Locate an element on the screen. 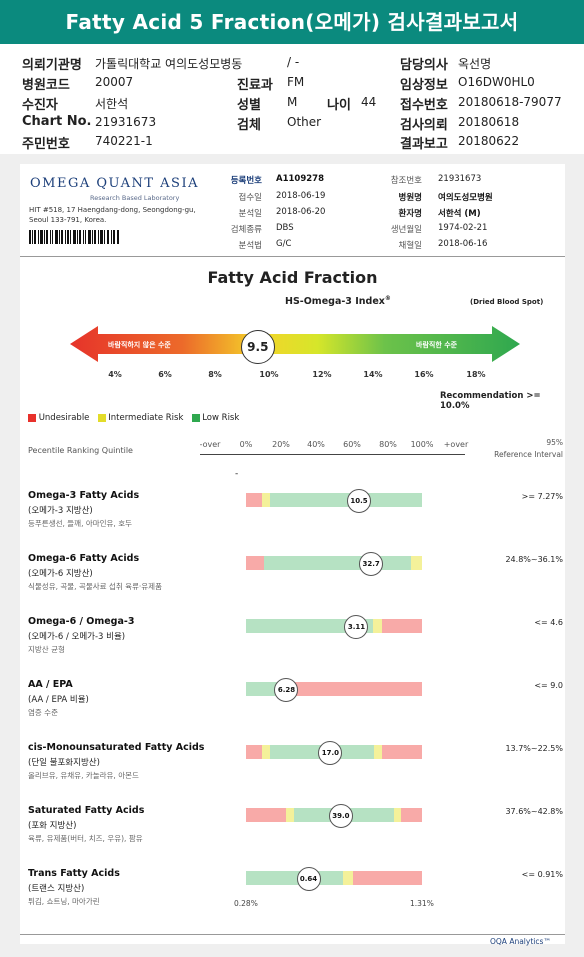 The width and height of the screenshot is (584, 957). row-reference: <= 9.0 is located at coordinates (548, 685).